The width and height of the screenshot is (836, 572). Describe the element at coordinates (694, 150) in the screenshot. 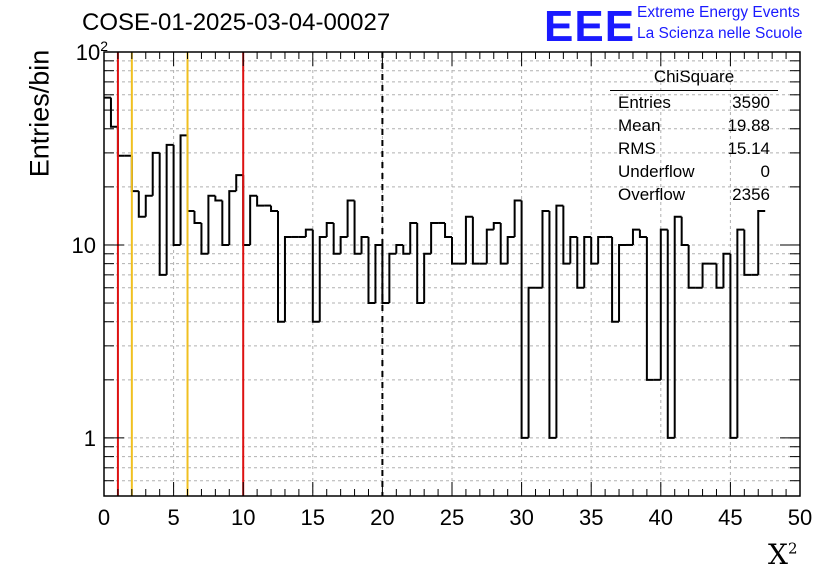

I see `stats-row-rms: RMS 15.14` at that location.